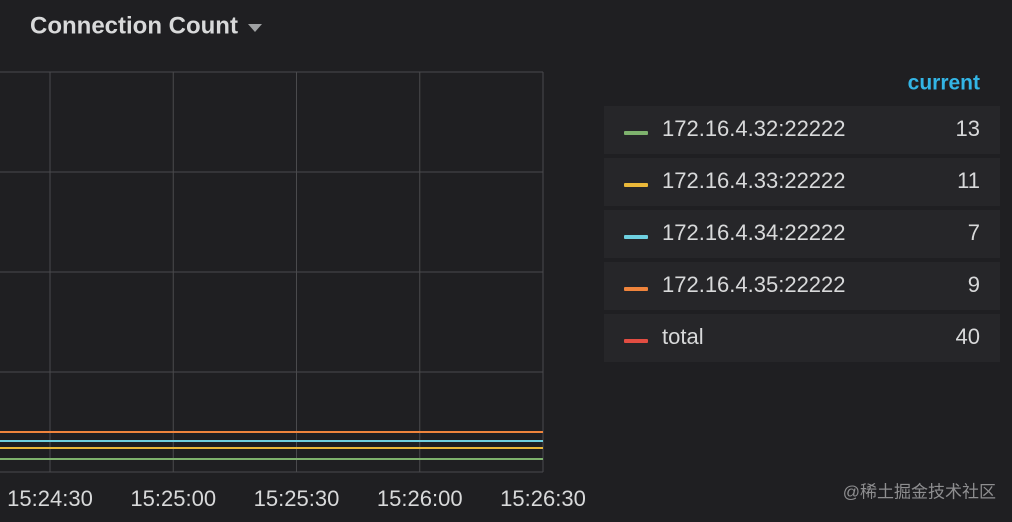 The width and height of the screenshot is (1012, 522). I want to click on legend-value: 9, so click(974, 284).